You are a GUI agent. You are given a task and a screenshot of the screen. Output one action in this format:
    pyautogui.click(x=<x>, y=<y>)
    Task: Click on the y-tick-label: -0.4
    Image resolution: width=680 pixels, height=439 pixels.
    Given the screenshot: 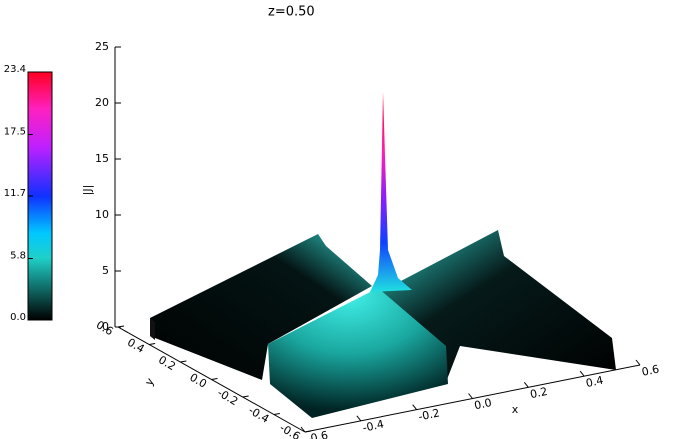 What is the action you would take?
    pyautogui.click(x=258, y=415)
    